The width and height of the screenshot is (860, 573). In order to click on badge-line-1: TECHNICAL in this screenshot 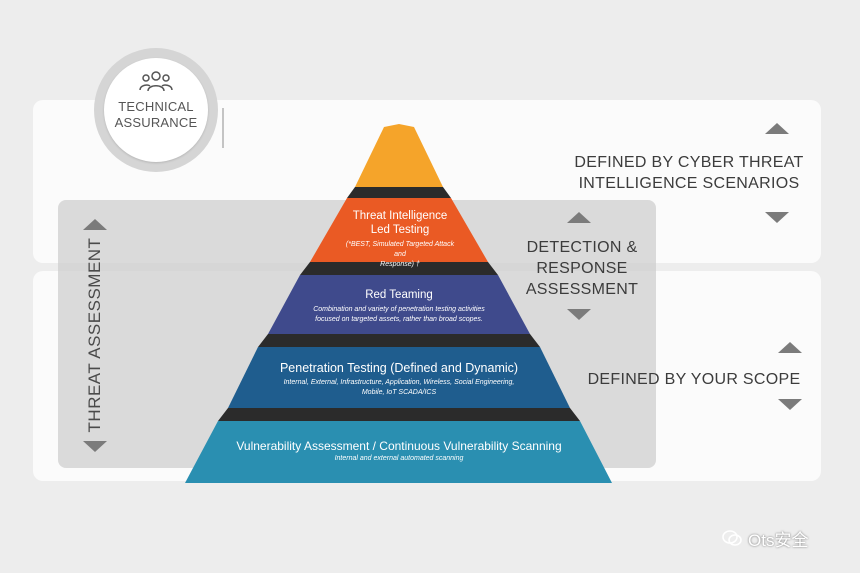, I will do `click(156, 106)`.